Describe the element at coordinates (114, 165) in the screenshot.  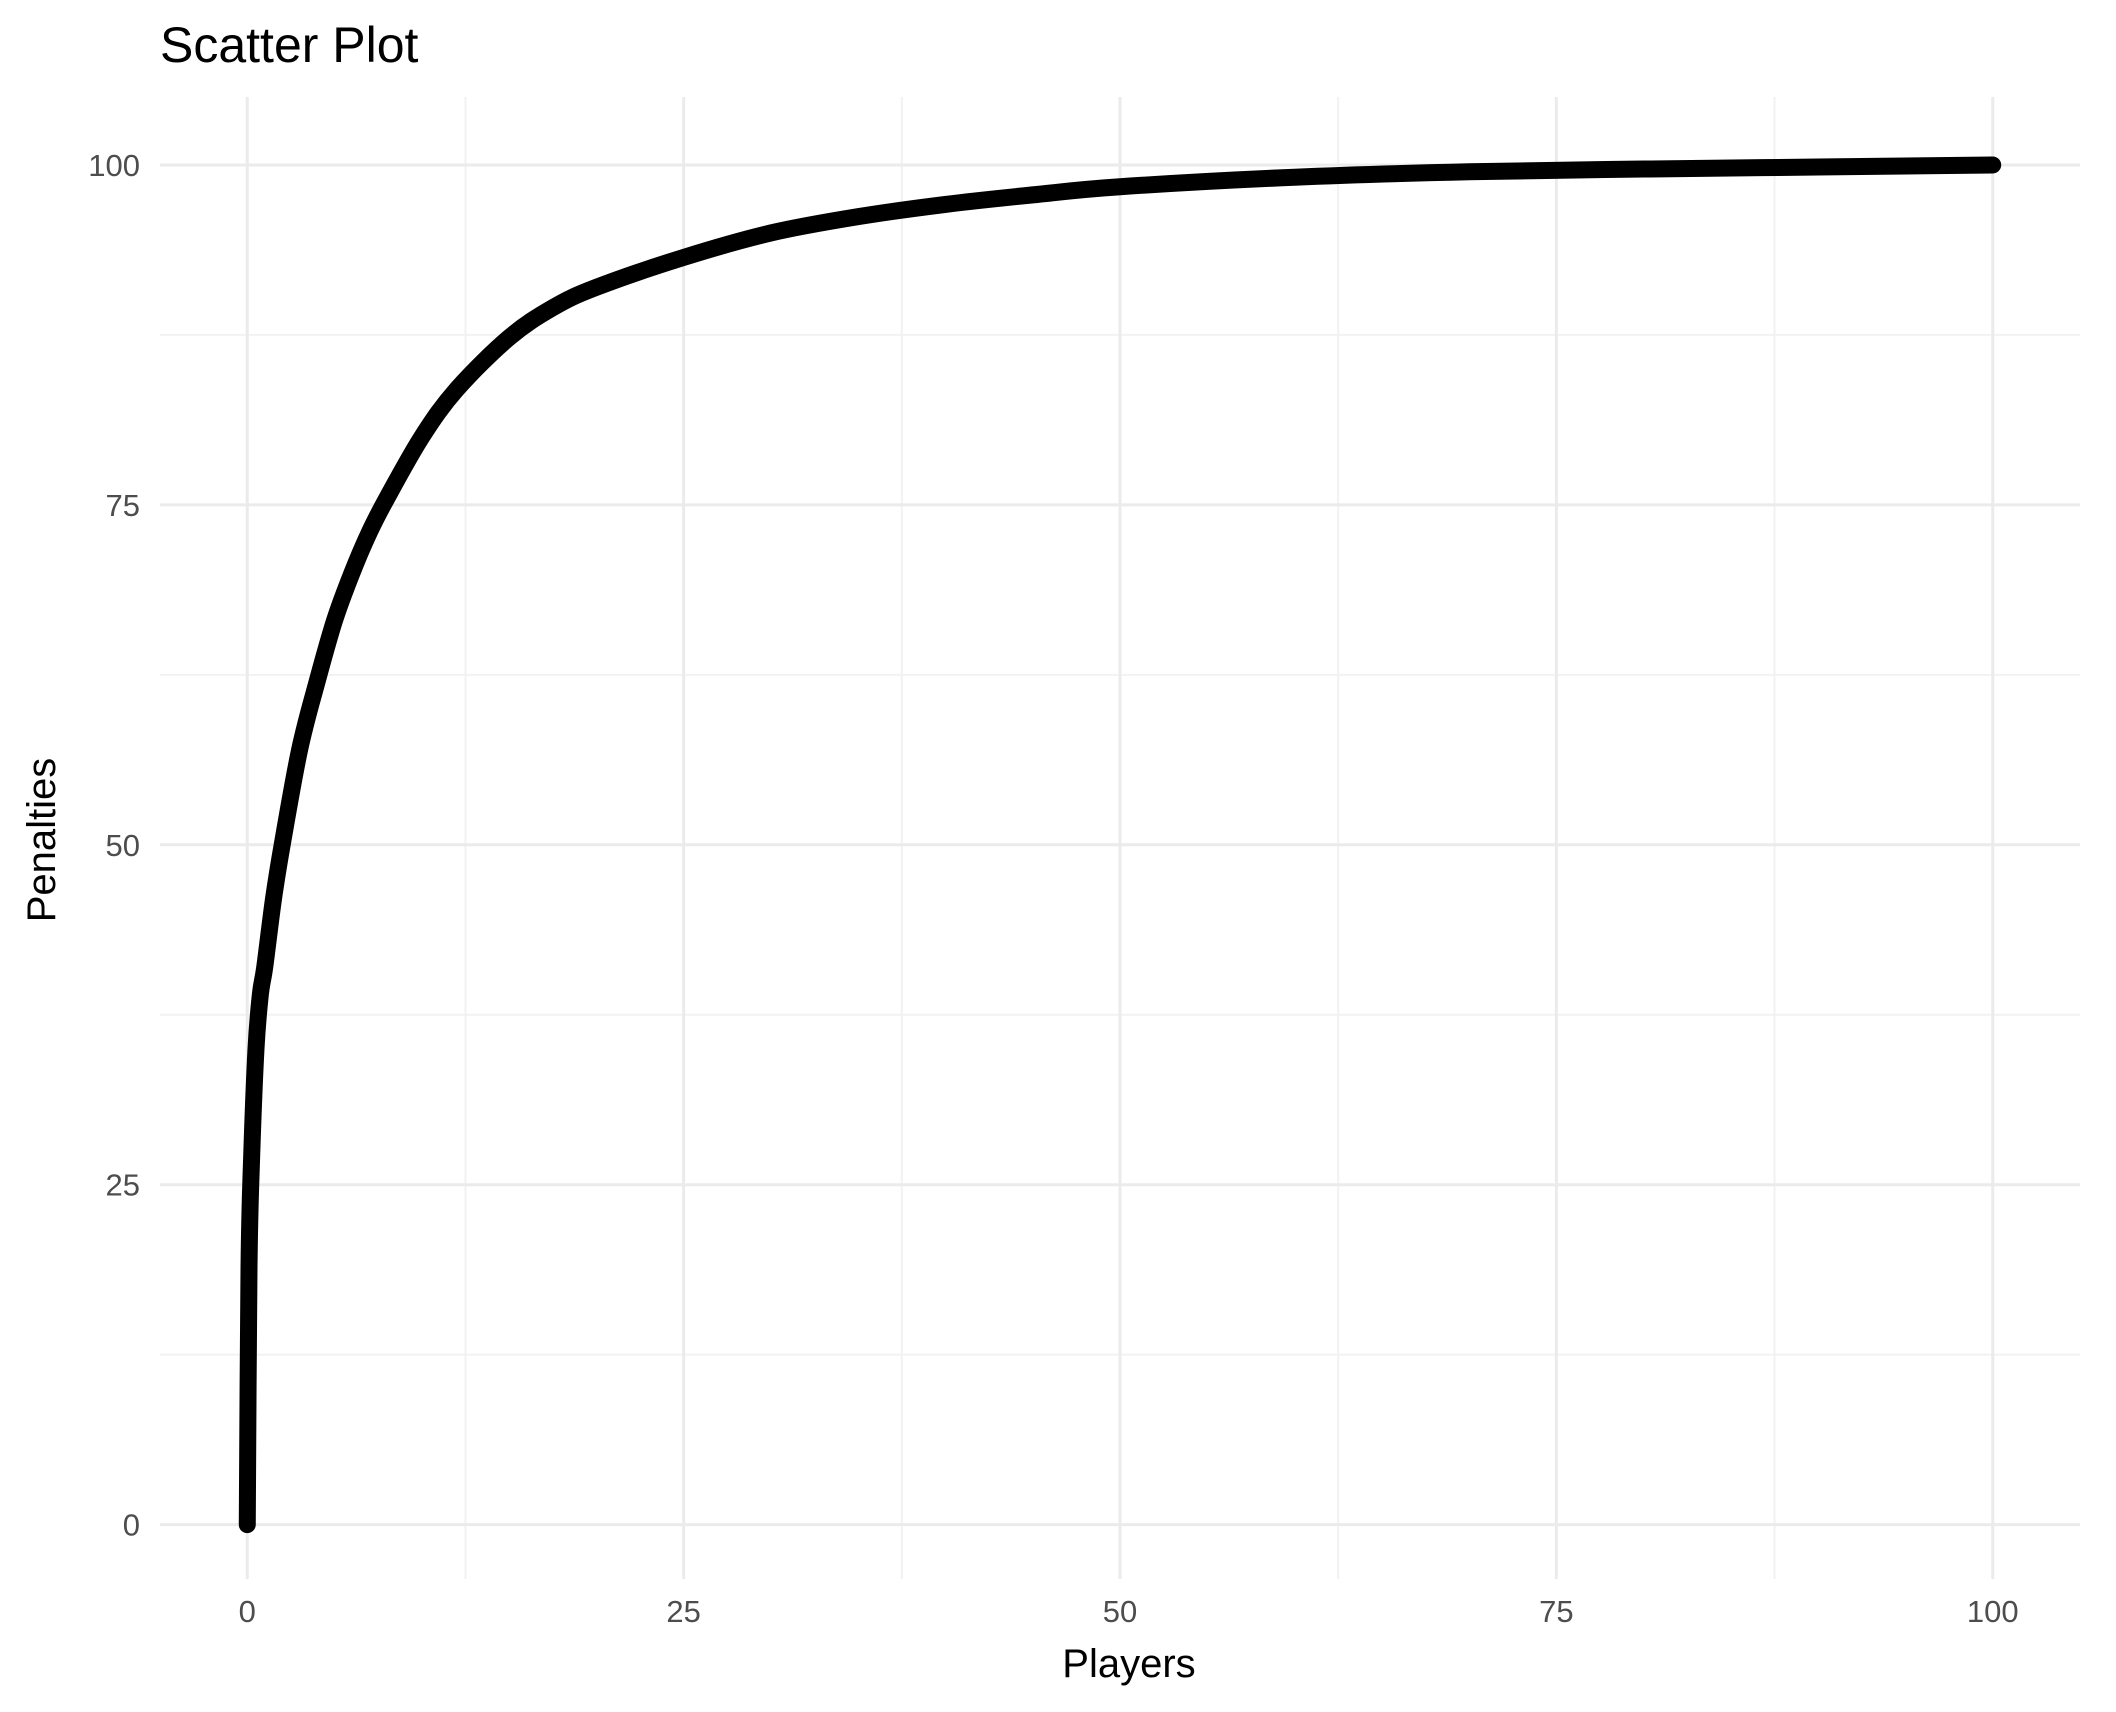
I see `y-tick-label: 100` at that location.